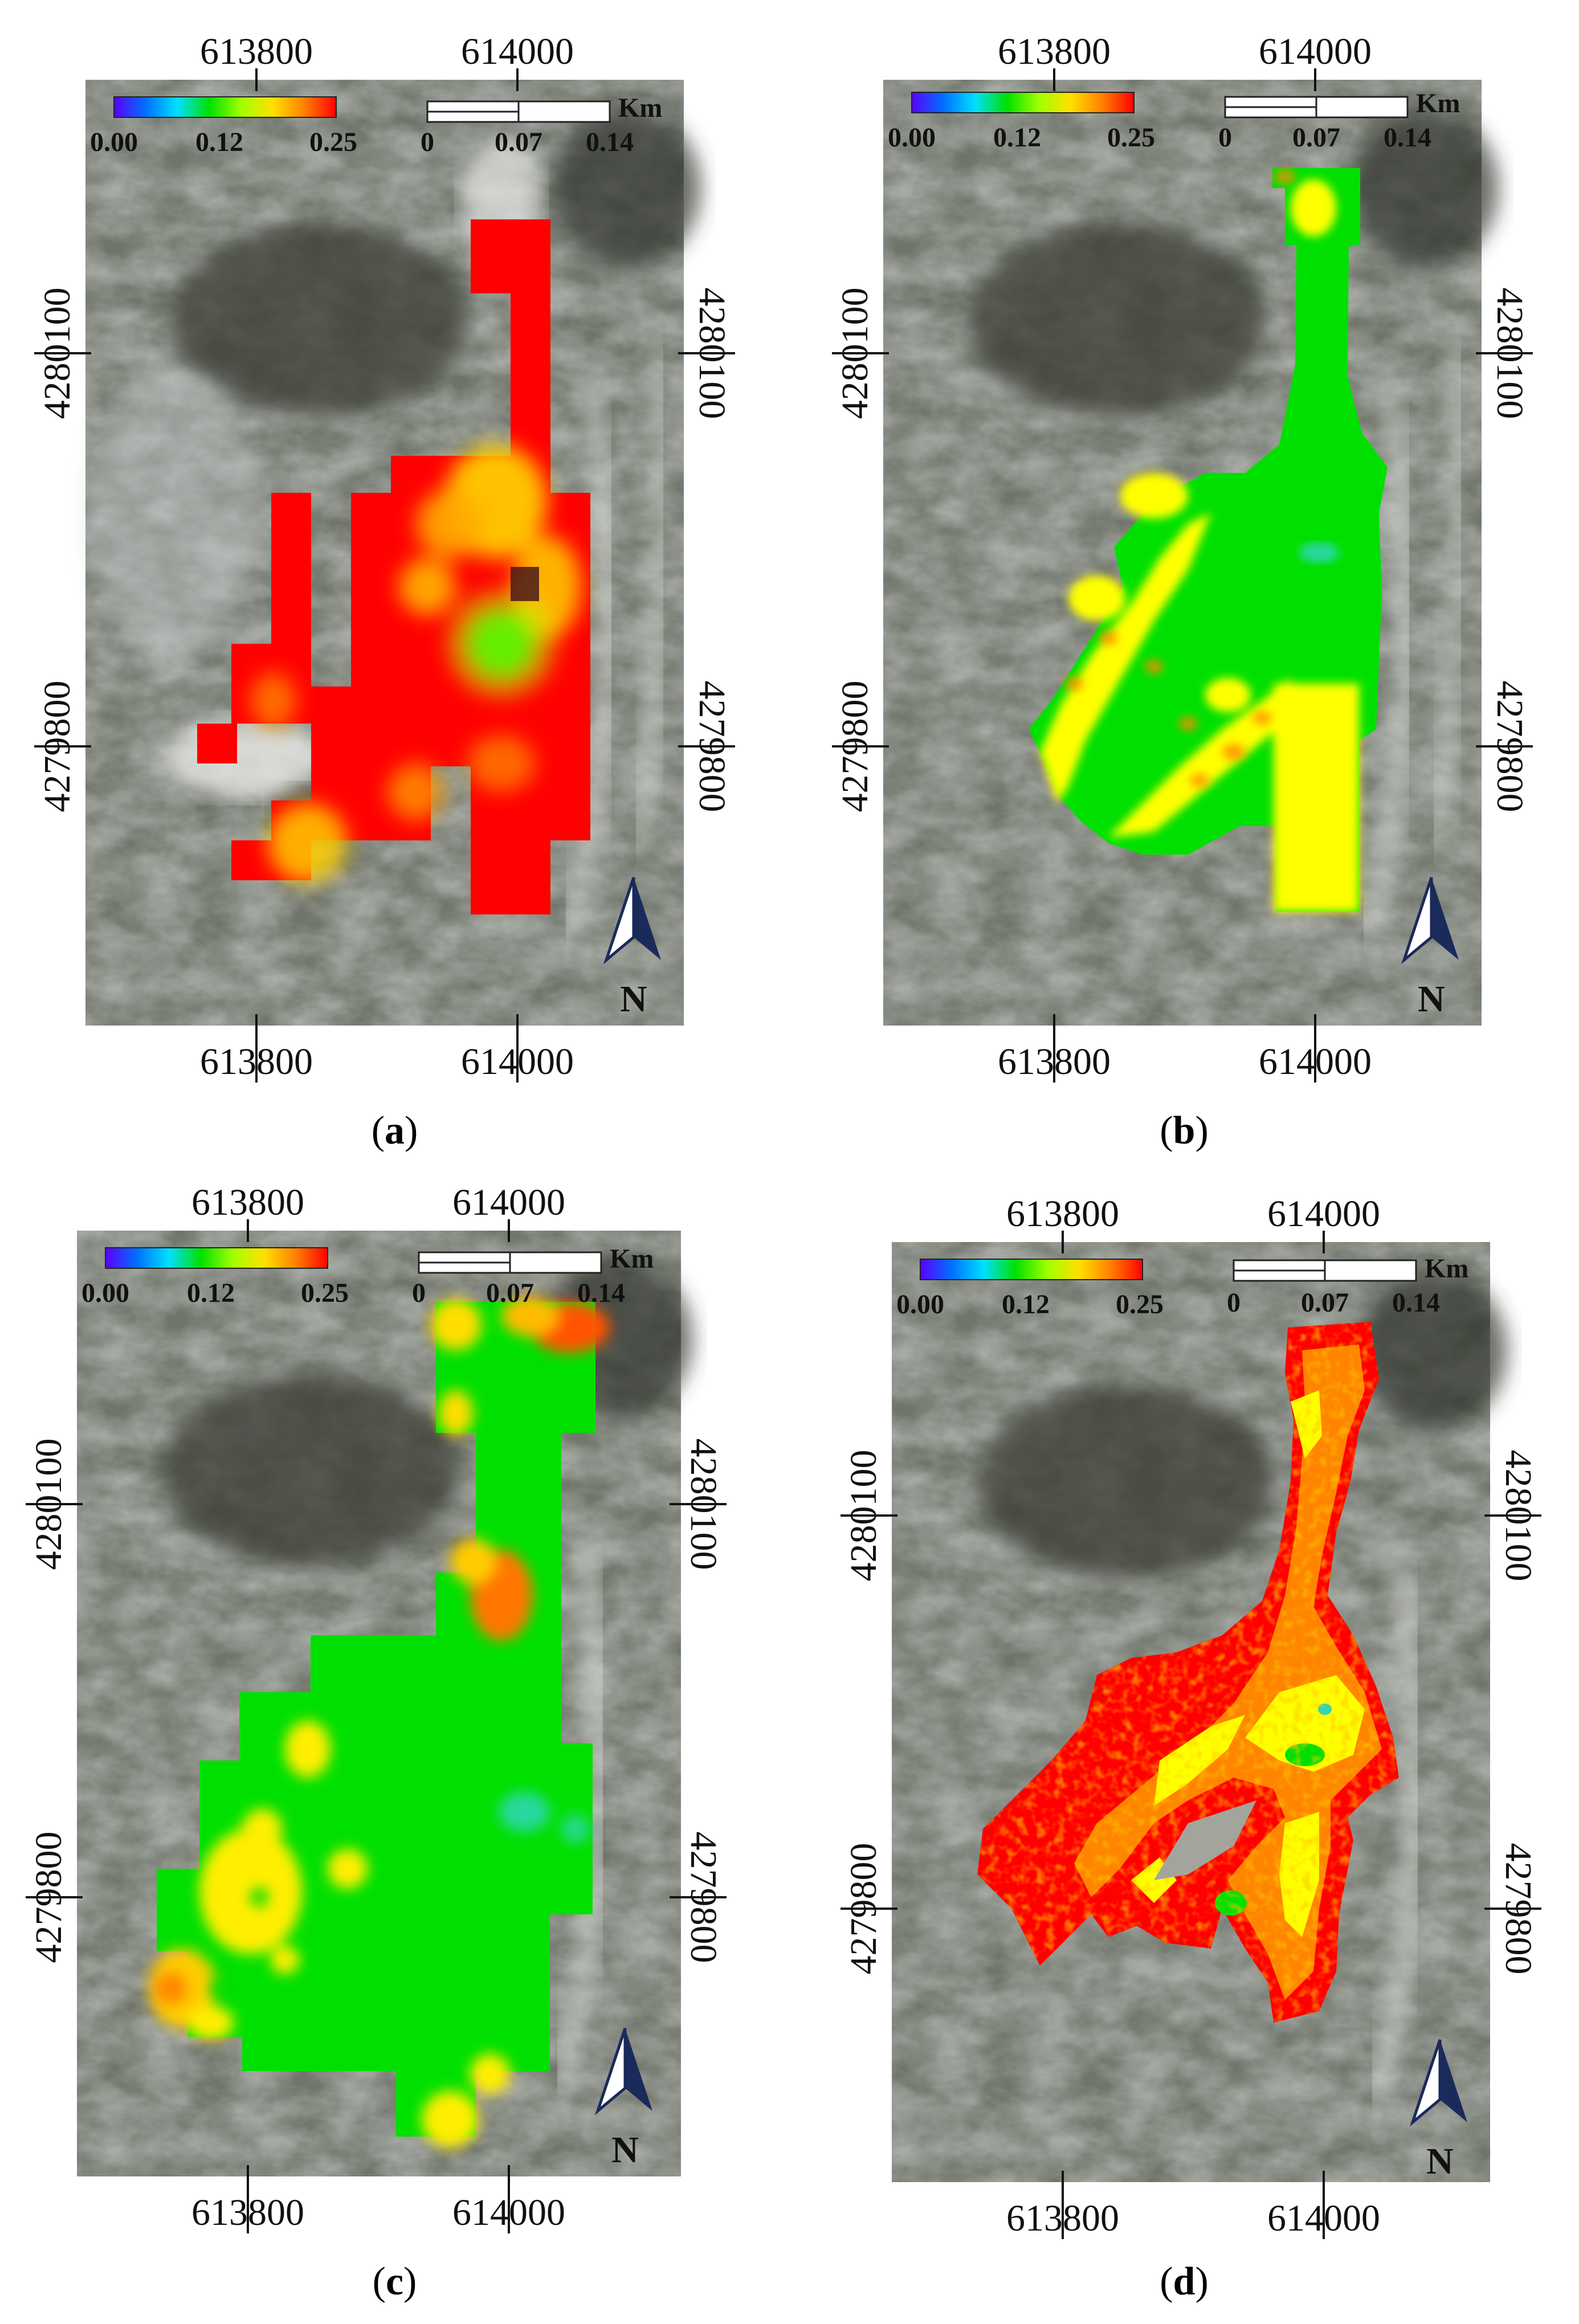  I want to click on data-overlay-d, so click(1188, 1672).